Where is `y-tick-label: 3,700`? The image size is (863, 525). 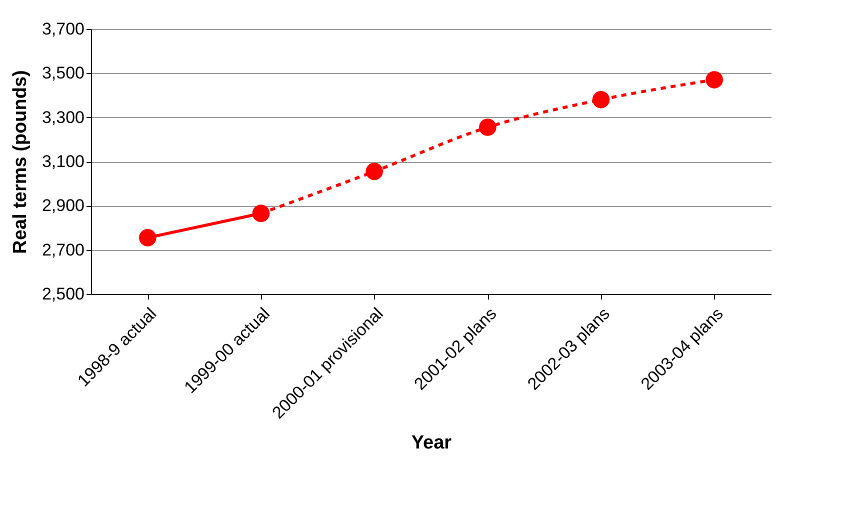 y-tick-label: 3,700 is located at coordinates (63, 29).